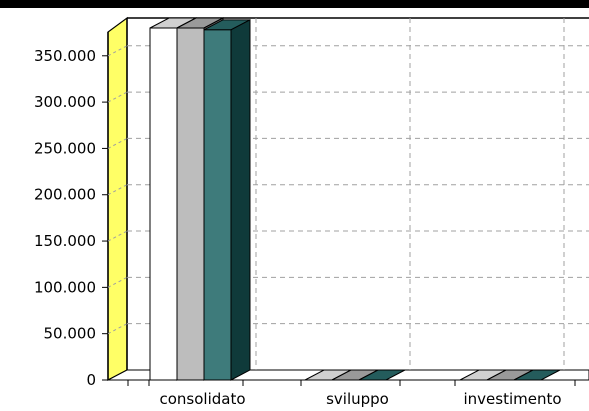  I want to click on y-tick-label: 50.000, so click(70, 334).